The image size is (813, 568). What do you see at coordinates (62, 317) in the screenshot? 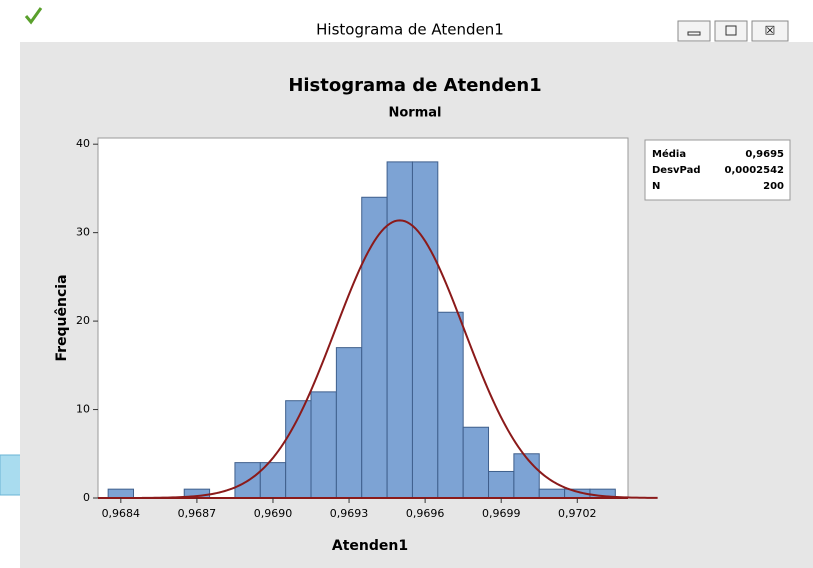
I see `y-axis-label: Frequência` at bounding box center [62, 317].